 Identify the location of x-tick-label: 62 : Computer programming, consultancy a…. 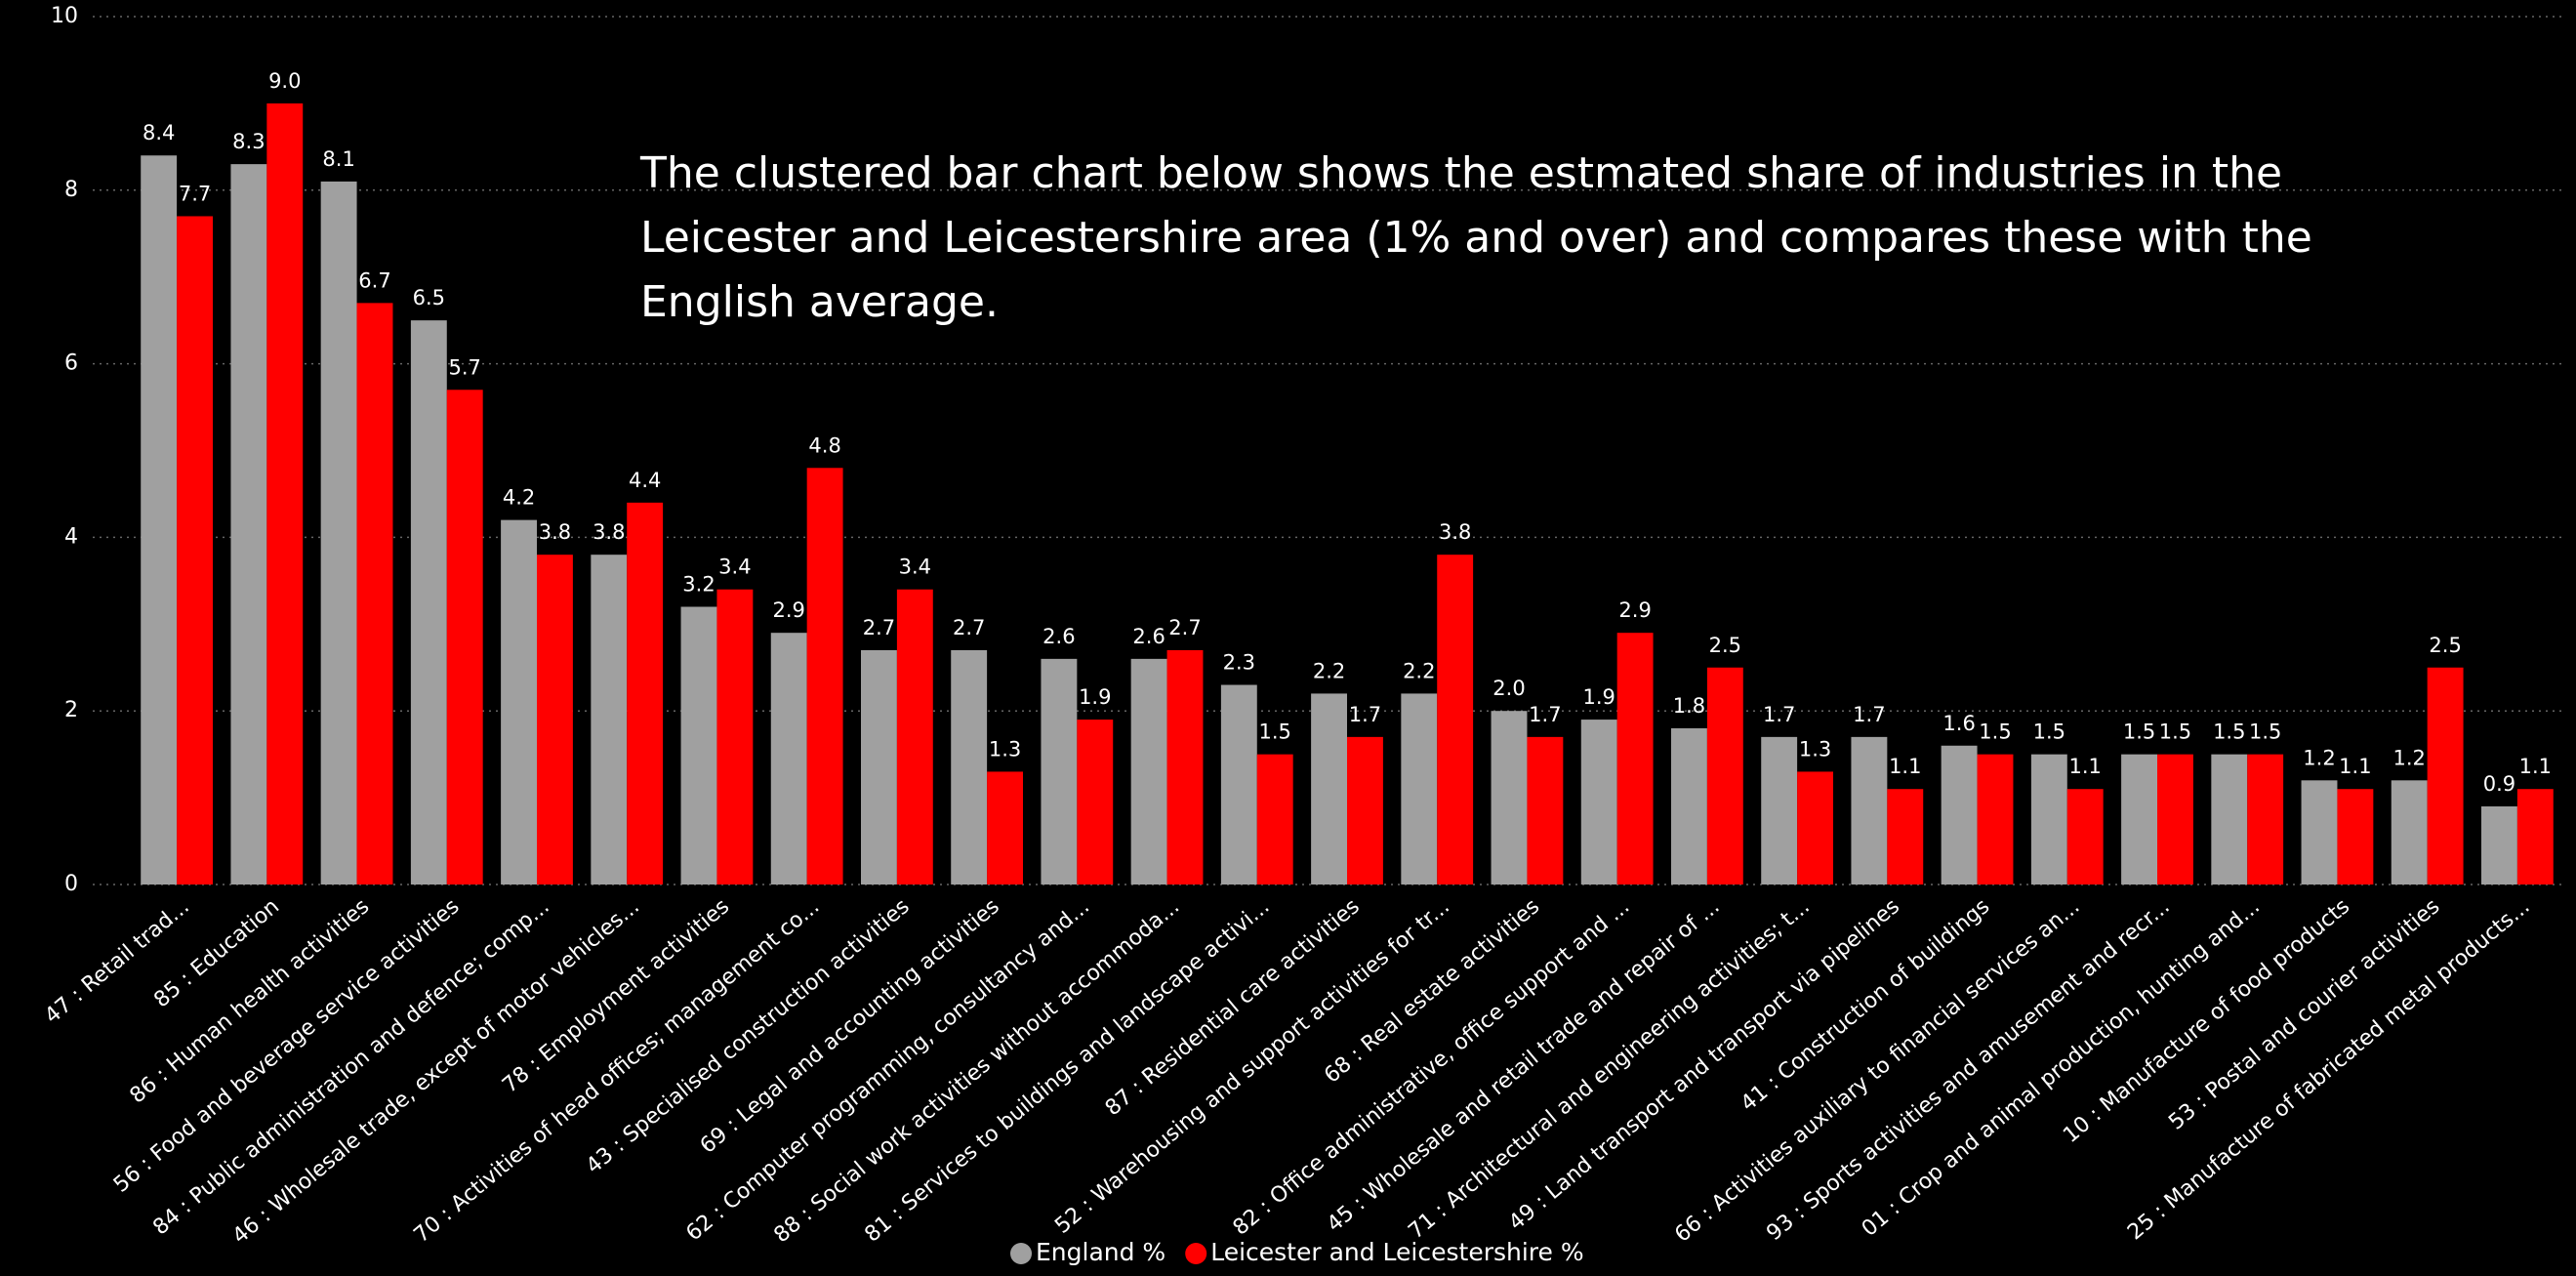
(887, 1070).